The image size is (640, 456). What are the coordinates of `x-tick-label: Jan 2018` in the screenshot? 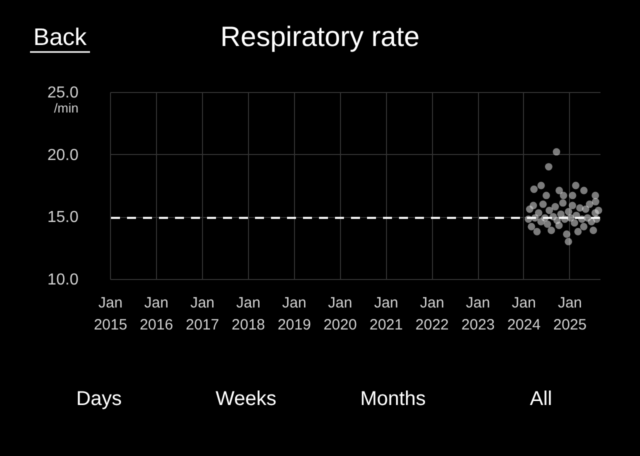 It's located at (249, 314).